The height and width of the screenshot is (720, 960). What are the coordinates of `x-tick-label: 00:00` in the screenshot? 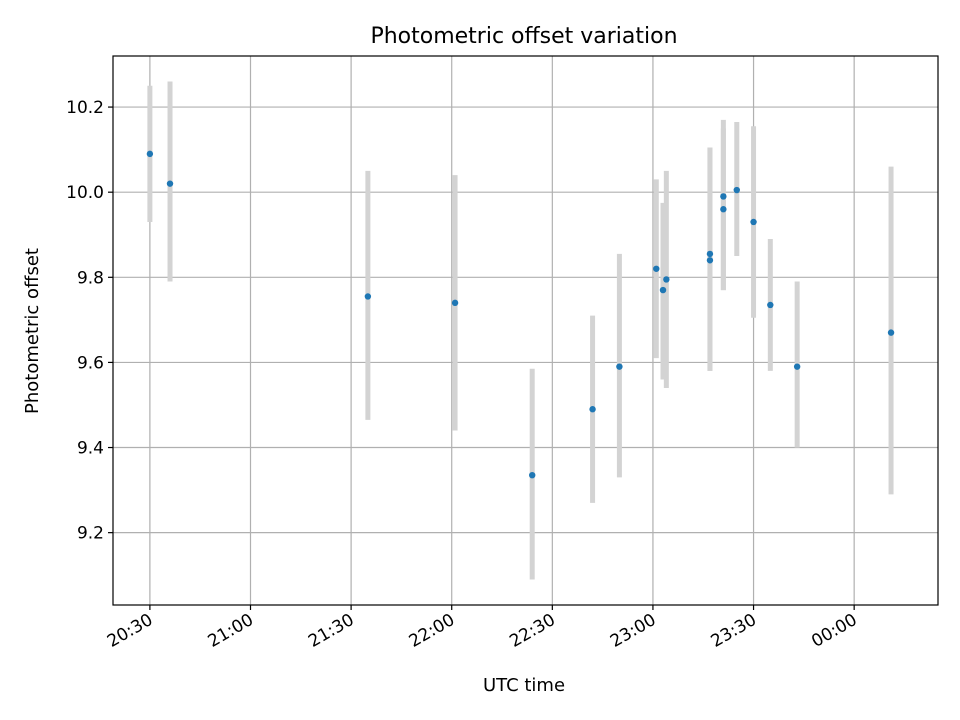 It's located at (834, 631).